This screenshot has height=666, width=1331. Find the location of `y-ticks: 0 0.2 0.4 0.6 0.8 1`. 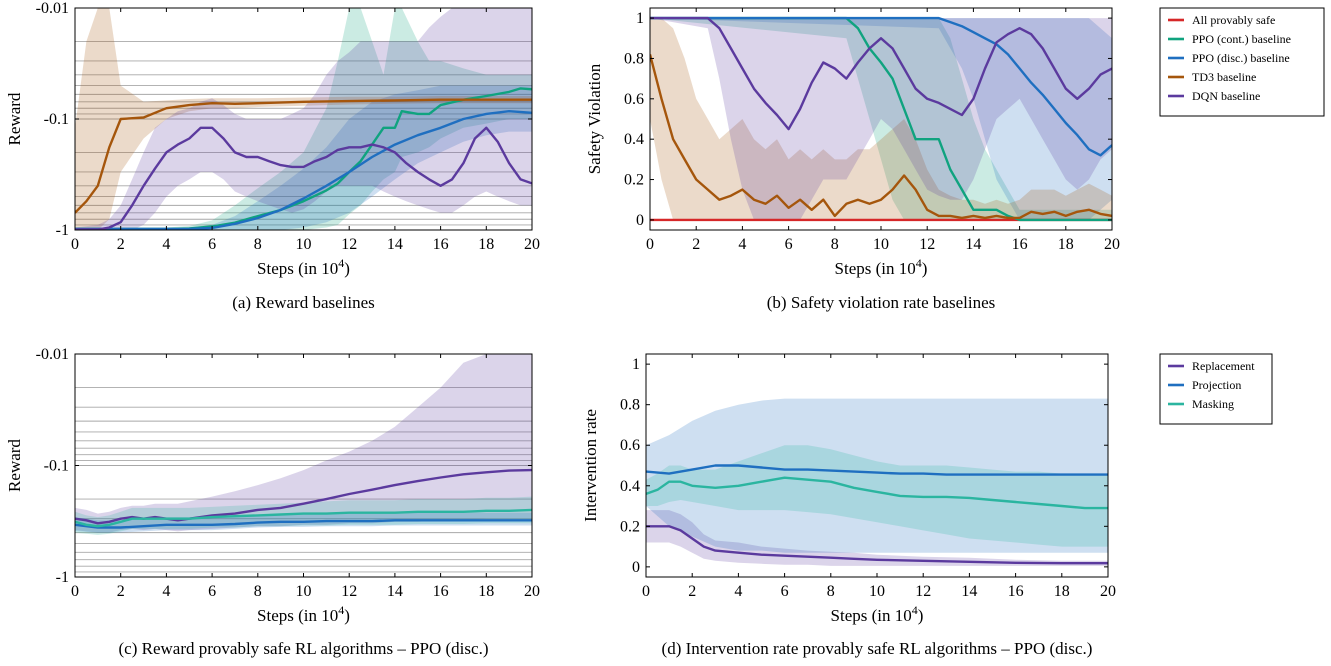

y-ticks: 0 0.2 0.4 0.6 0.8 1 is located at coordinates (864, 466).